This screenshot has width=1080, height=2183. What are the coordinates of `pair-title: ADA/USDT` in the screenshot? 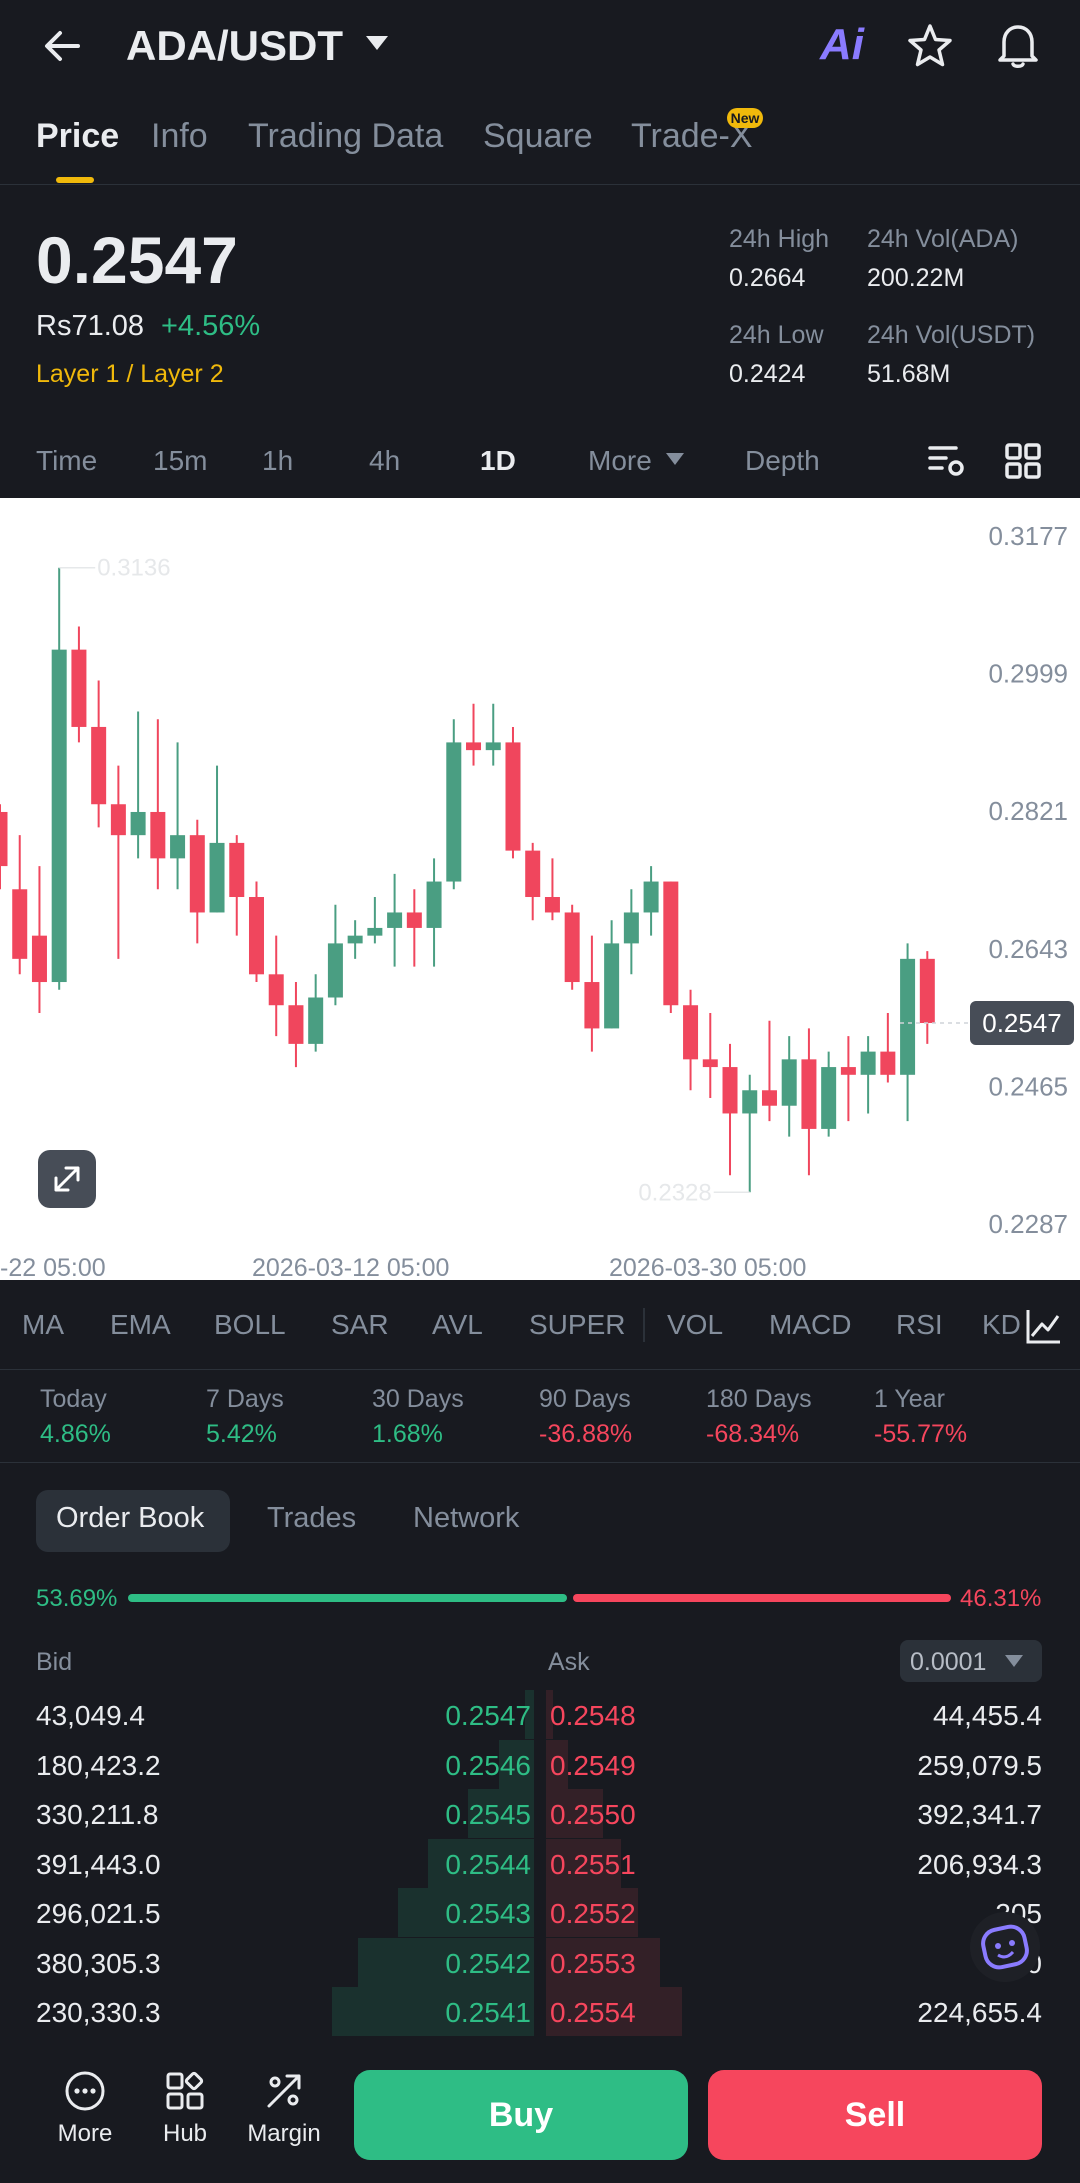 It's located at (234, 45).